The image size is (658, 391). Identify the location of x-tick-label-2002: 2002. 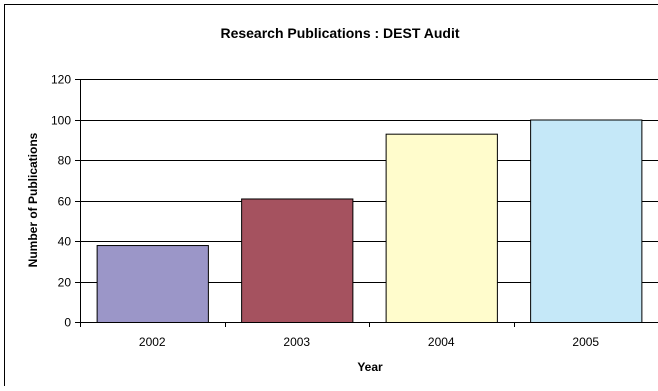
(152, 342).